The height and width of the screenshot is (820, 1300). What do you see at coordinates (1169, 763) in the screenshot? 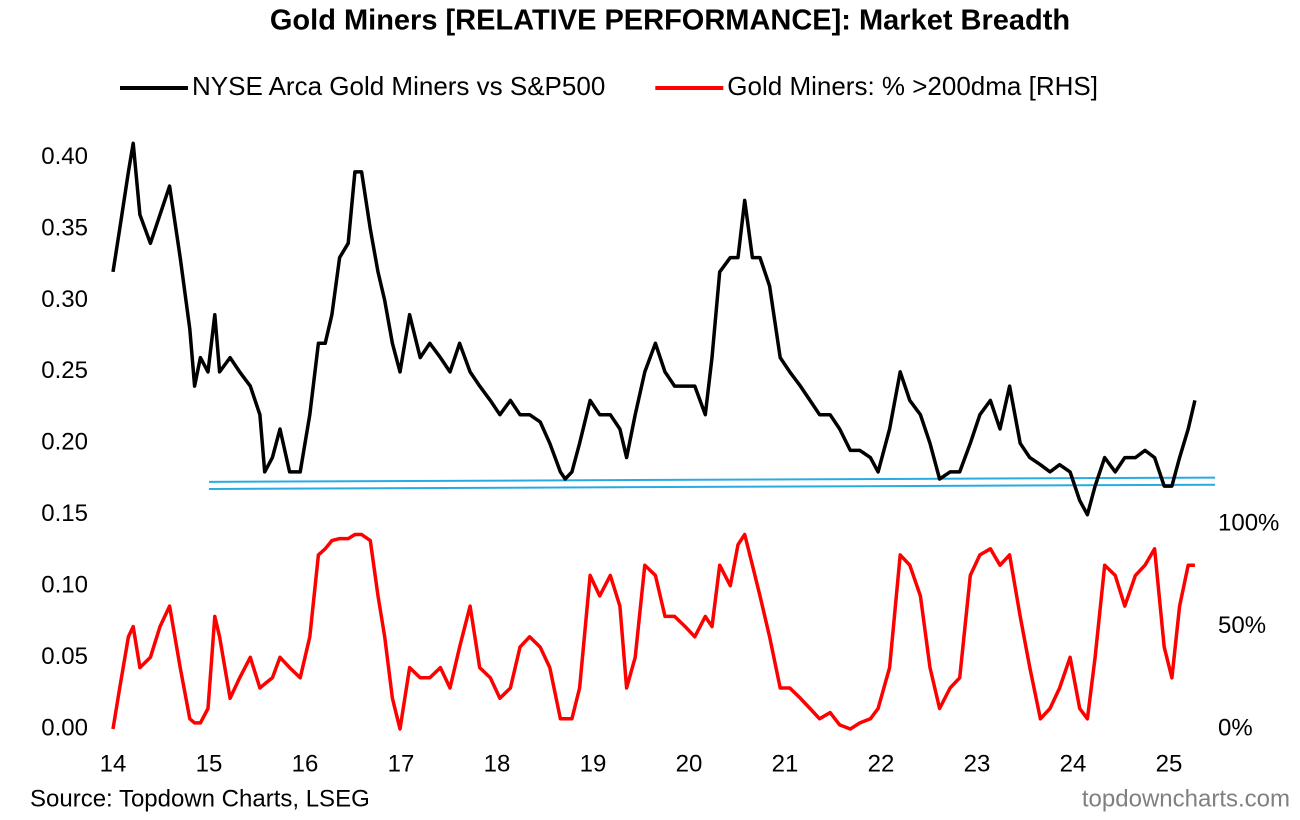
I see `x-tick-label: 25` at bounding box center [1169, 763].